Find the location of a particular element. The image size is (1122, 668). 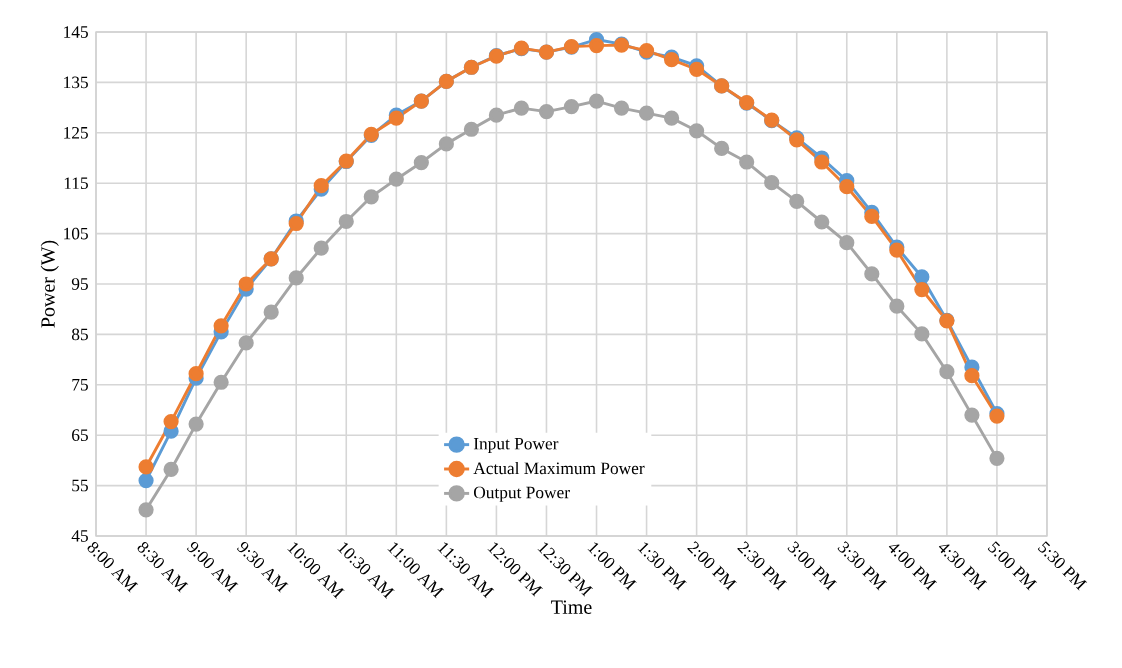

x-tick-label: 5:00 PM is located at coordinates (1012, 566).